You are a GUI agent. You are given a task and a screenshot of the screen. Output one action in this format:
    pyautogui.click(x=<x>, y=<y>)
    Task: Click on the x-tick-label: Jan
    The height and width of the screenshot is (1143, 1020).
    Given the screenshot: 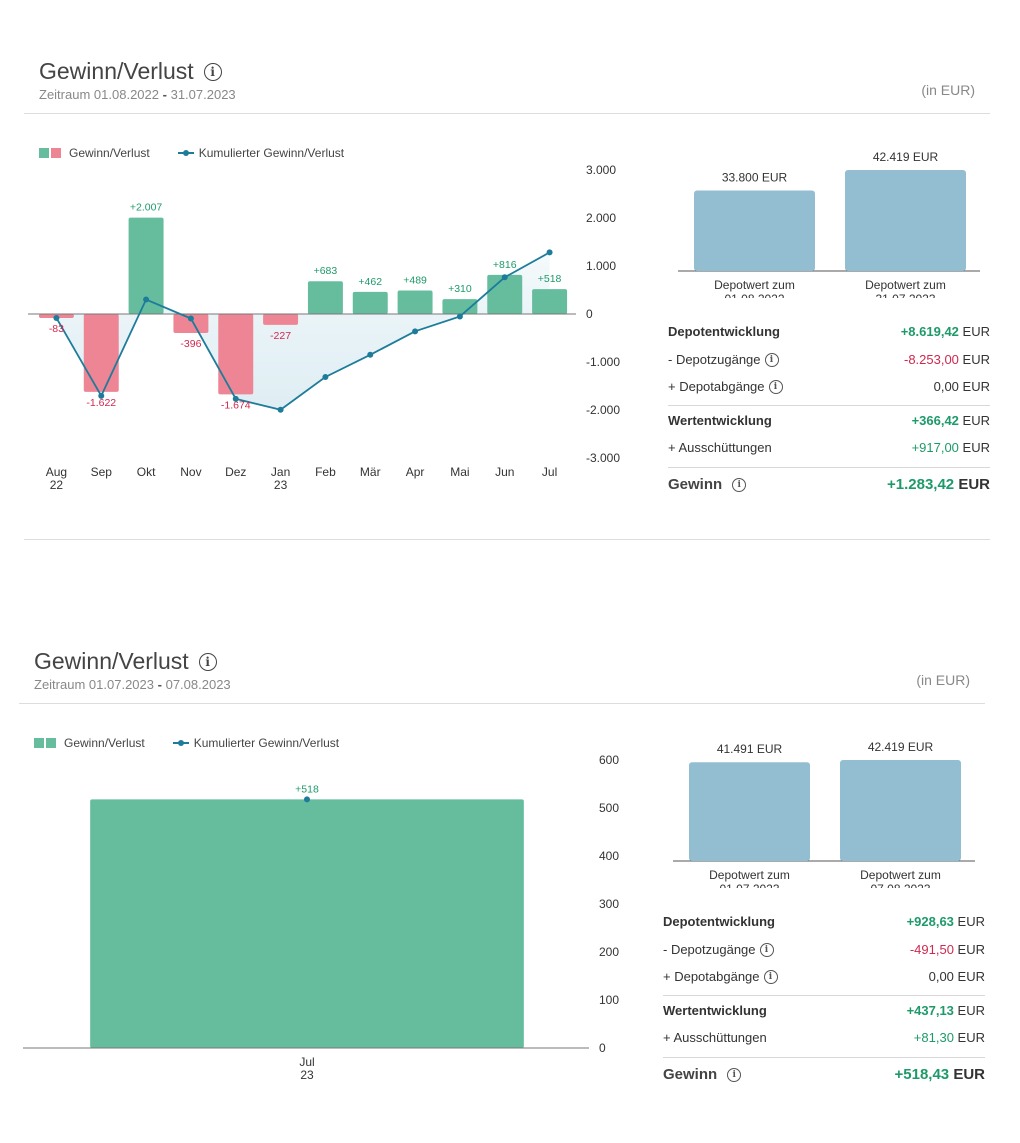 What is the action you would take?
    pyautogui.click(x=280, y=472)
    